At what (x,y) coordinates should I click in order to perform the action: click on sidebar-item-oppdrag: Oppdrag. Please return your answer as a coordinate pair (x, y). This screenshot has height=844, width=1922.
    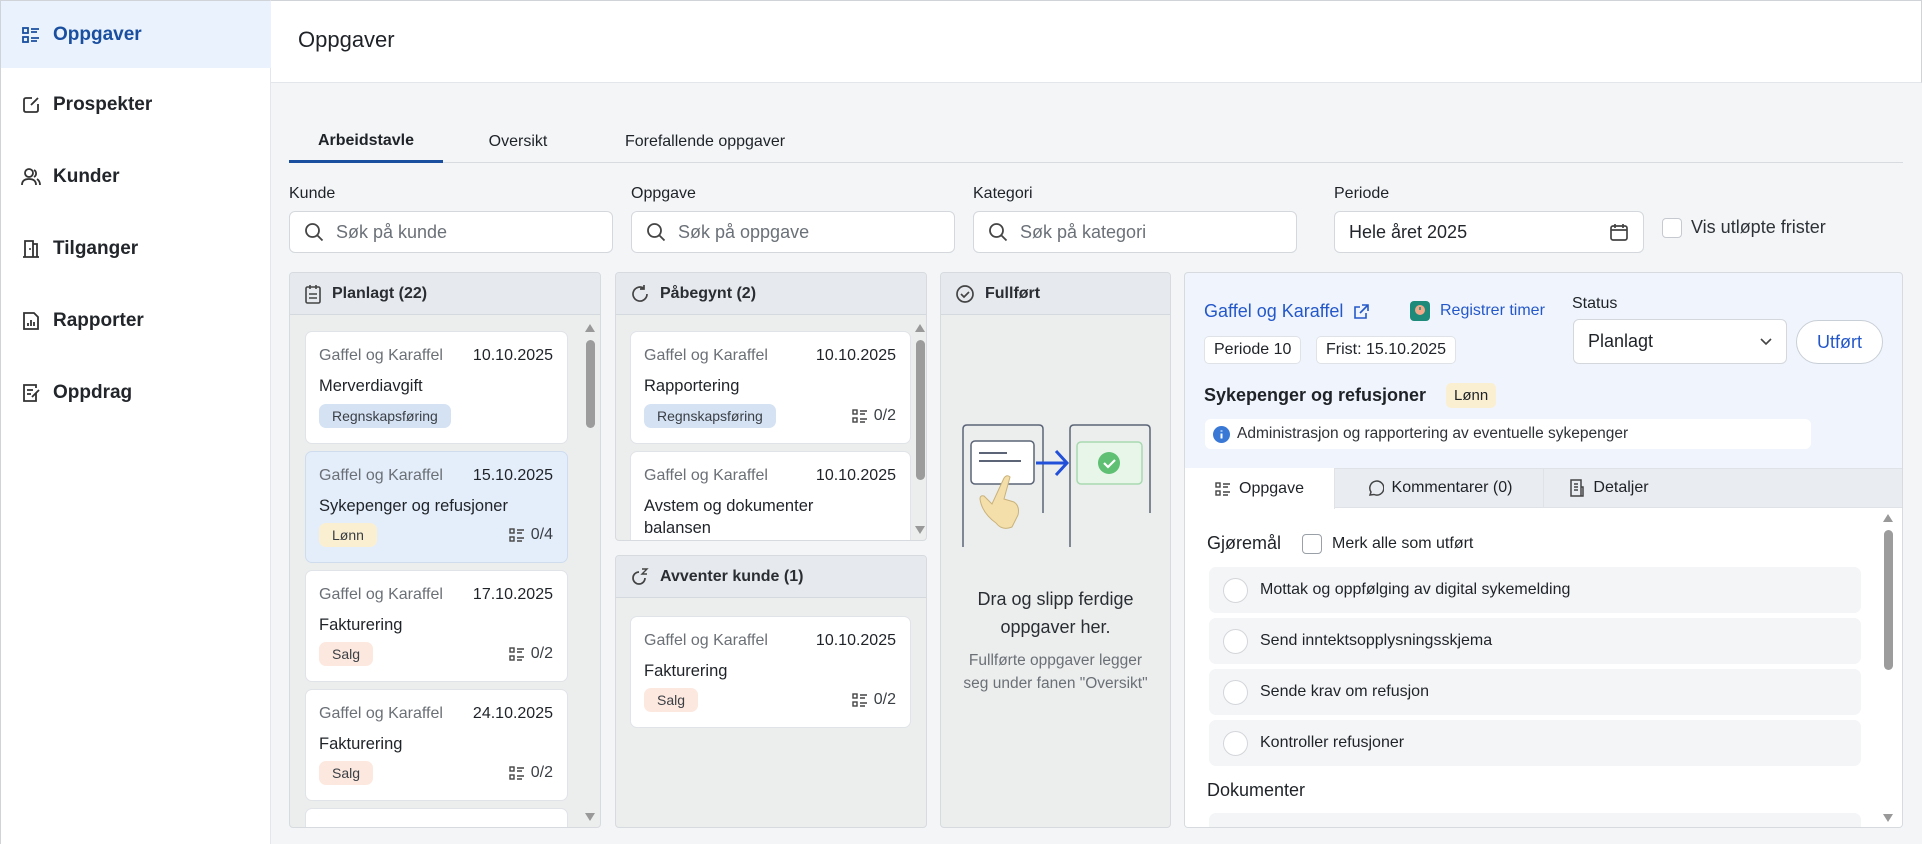
    Looking at the image, I should click on (136, 392).